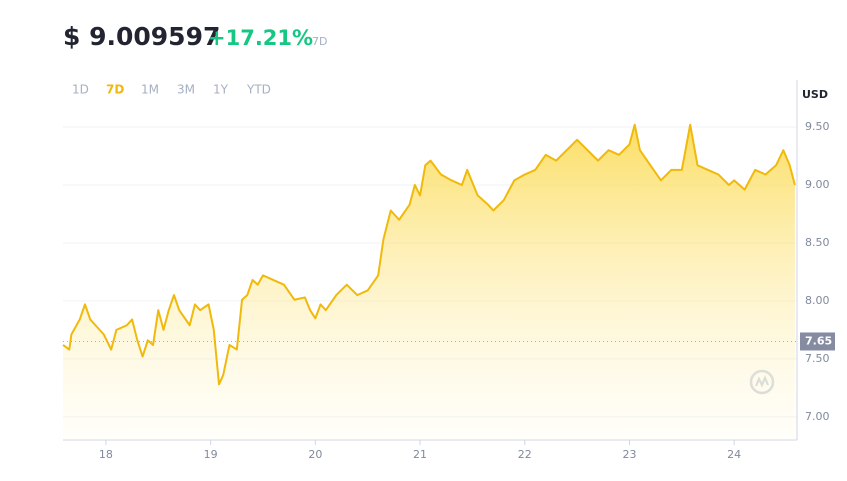  What do you see at coordinates (525, 454) in the screenshot?
I see `x-tick-label: 22` at bounding box center [525, 454].